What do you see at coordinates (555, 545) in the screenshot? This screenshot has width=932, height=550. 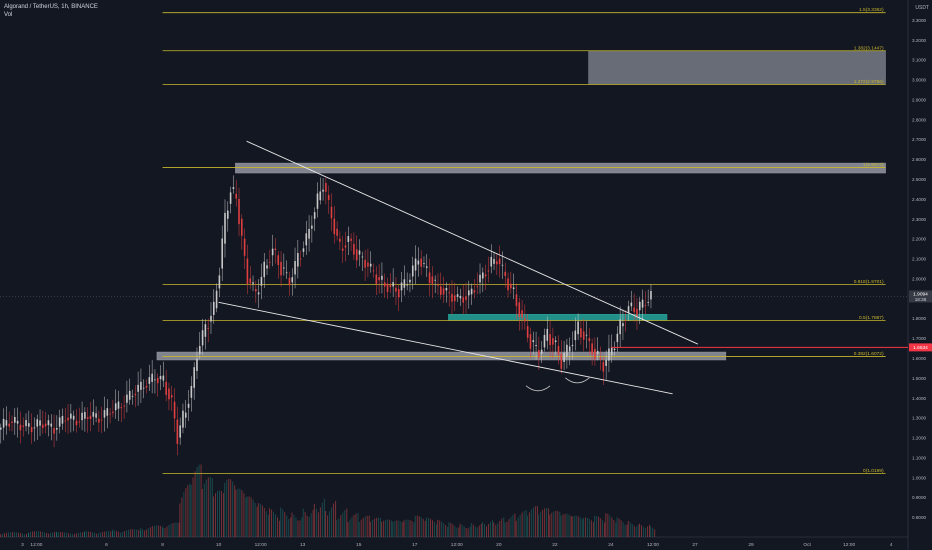 I see `x-tick-label: 22` at bounding box center [555, 545].